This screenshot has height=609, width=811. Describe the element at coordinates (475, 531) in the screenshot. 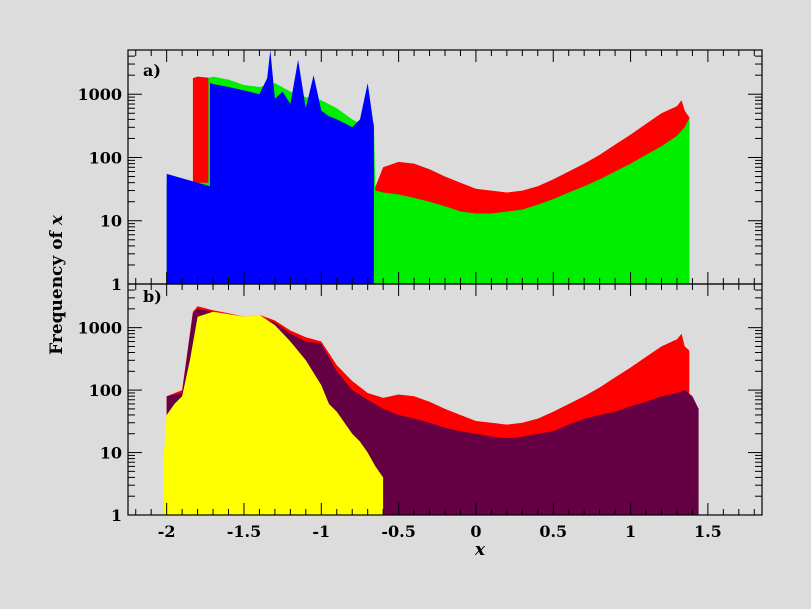

I see `x-tick-label: 0` at that location.